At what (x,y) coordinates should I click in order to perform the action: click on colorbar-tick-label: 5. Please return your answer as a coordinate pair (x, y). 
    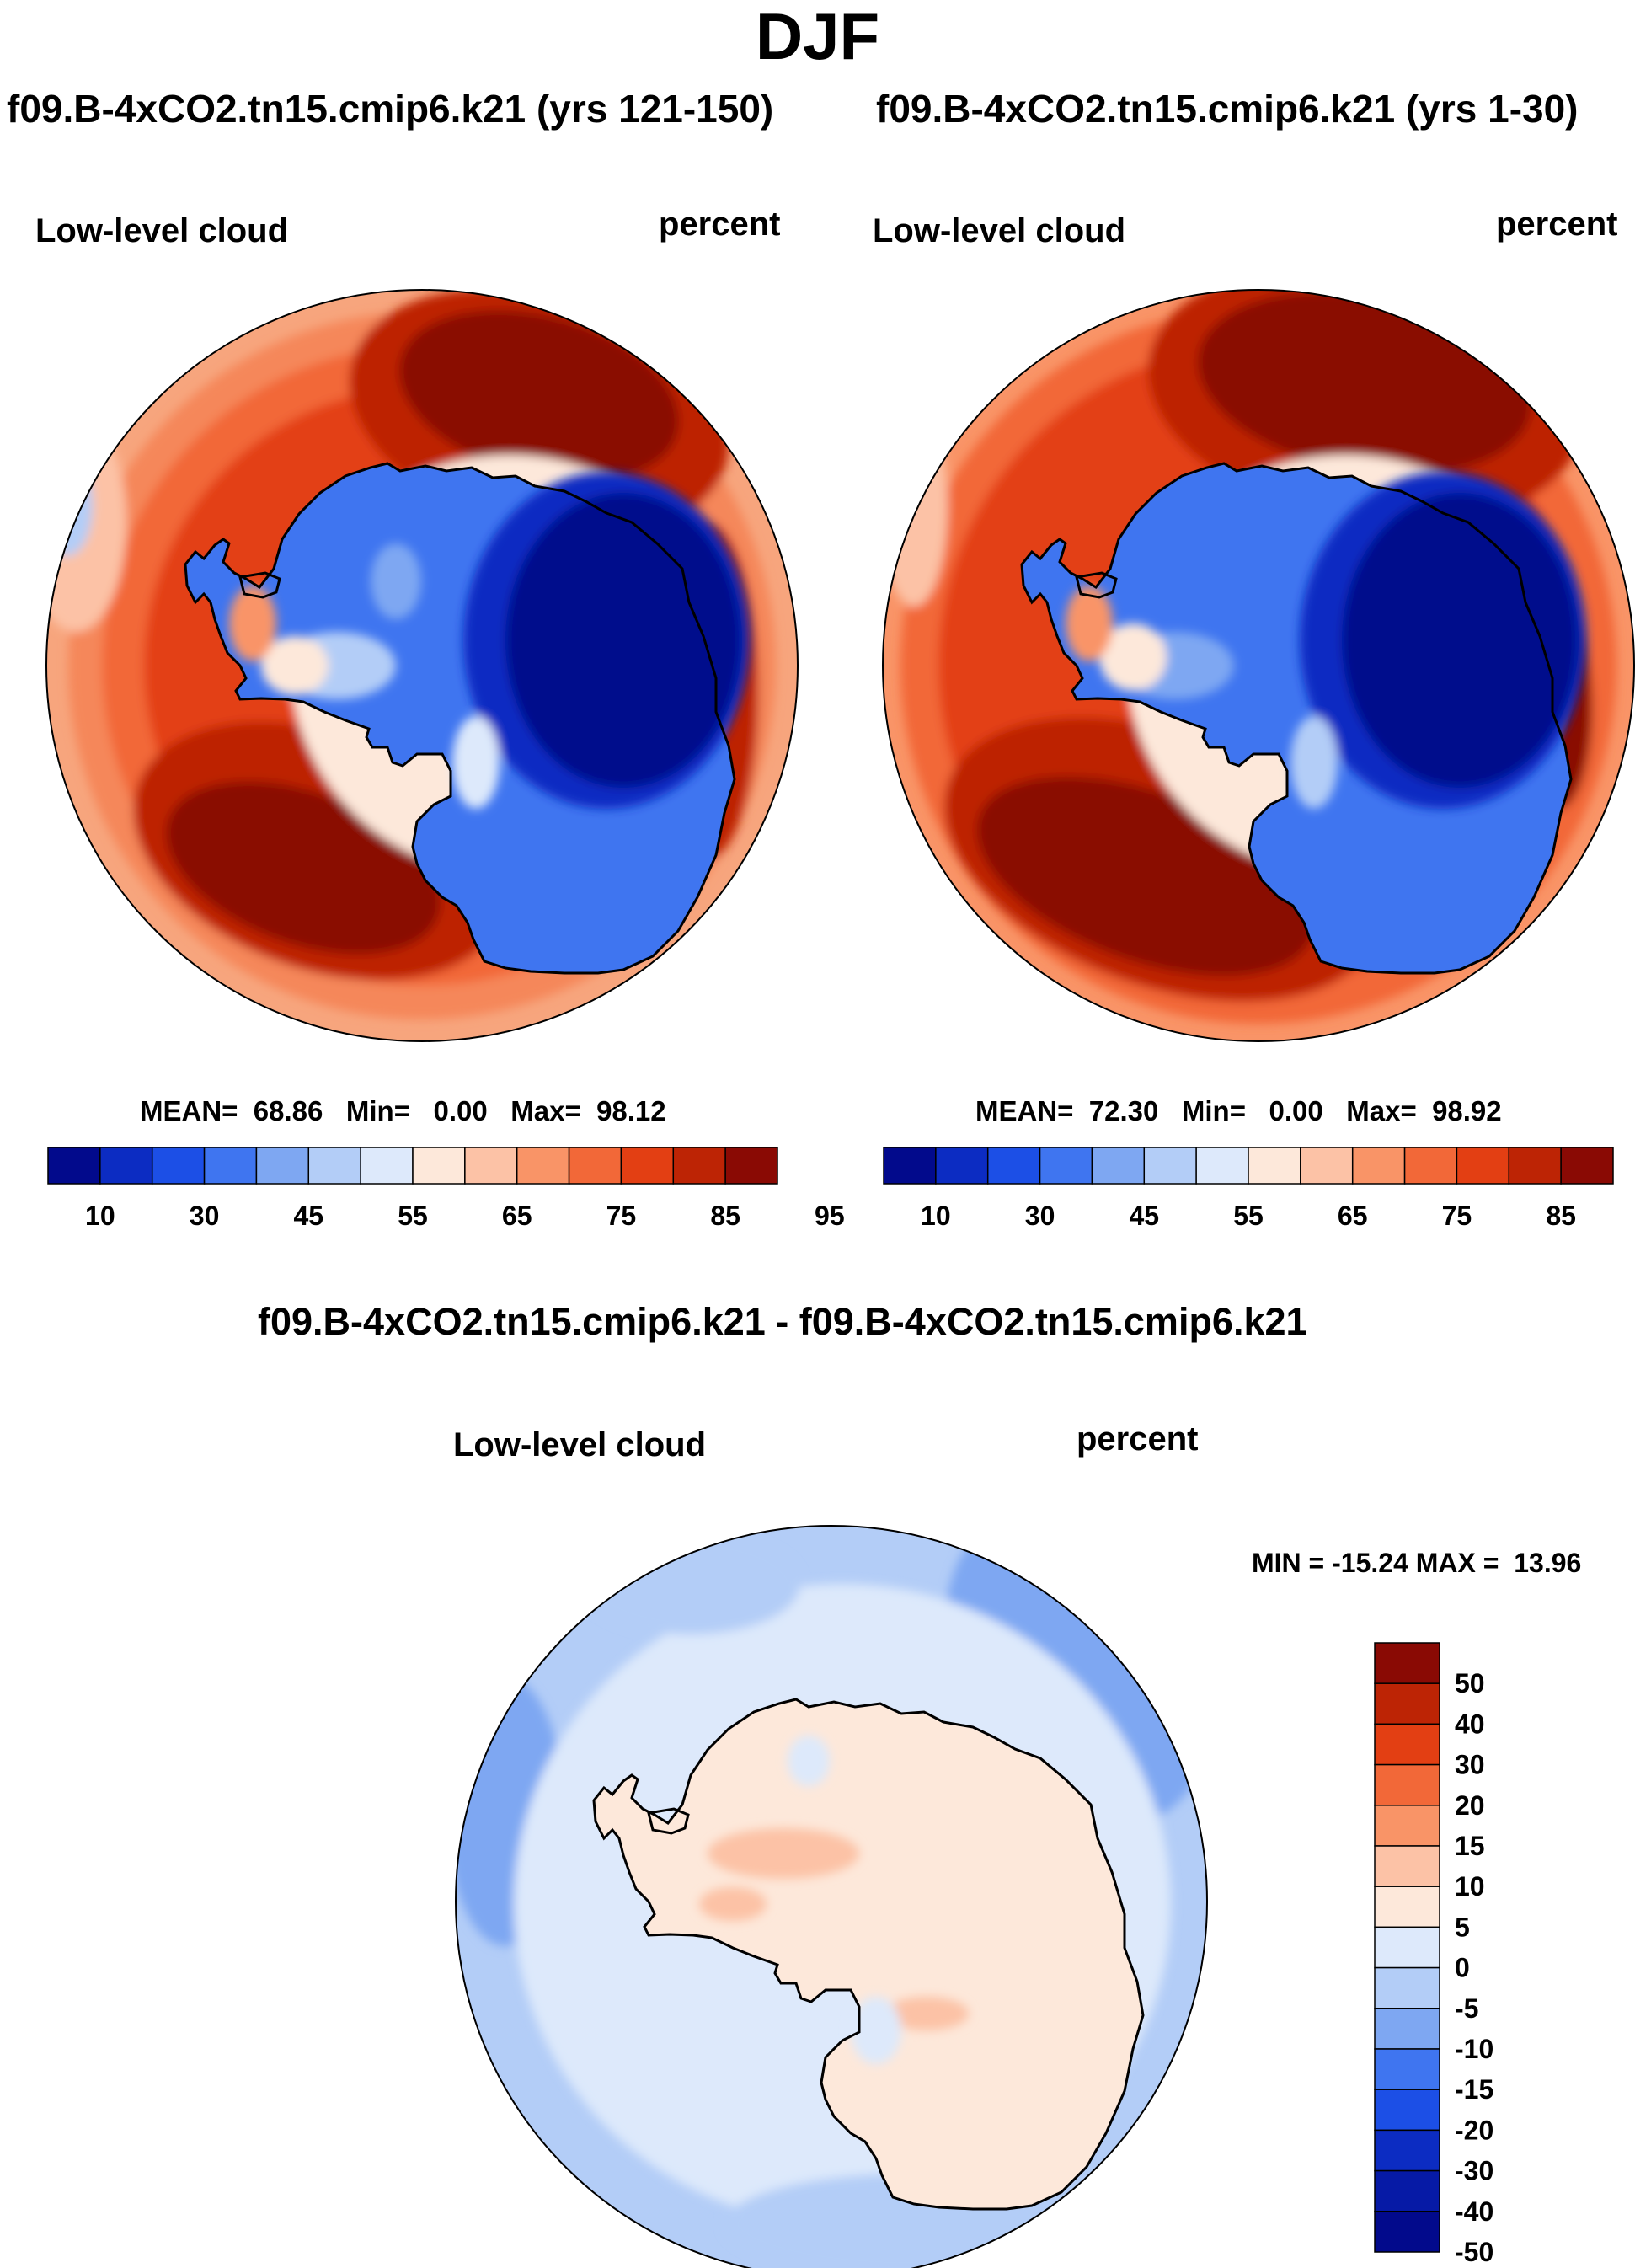
    Looking at the image, I should click on (1462, 1927).